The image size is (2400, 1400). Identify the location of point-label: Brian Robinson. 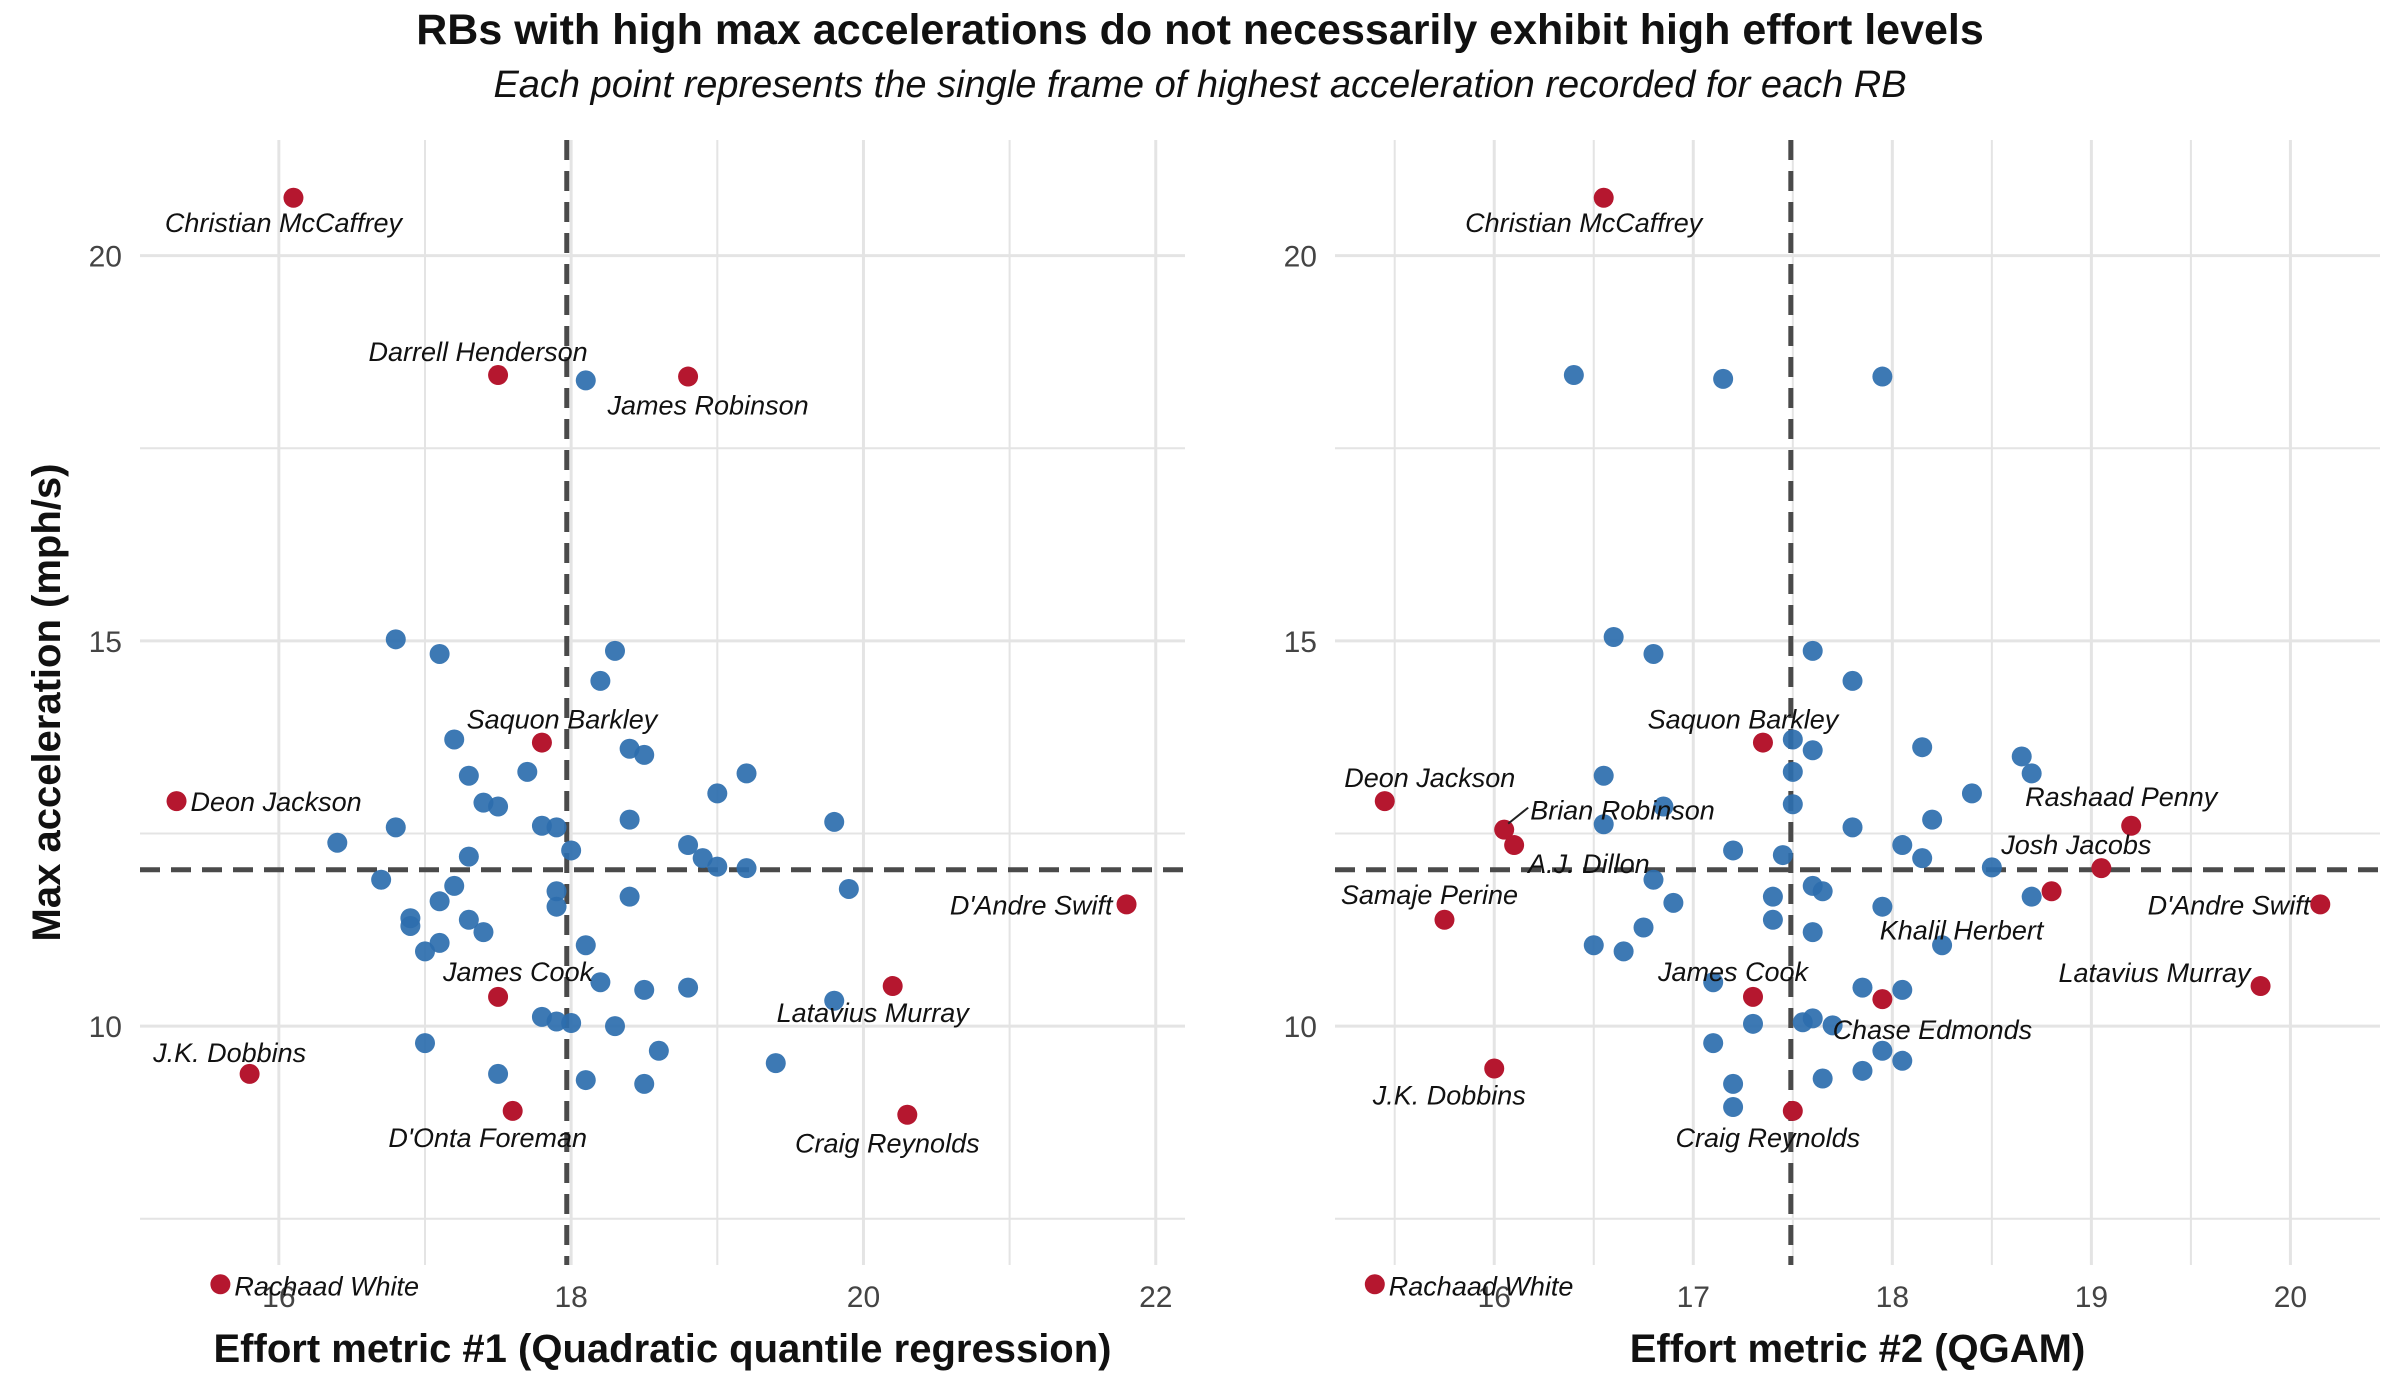
(1622, 811).